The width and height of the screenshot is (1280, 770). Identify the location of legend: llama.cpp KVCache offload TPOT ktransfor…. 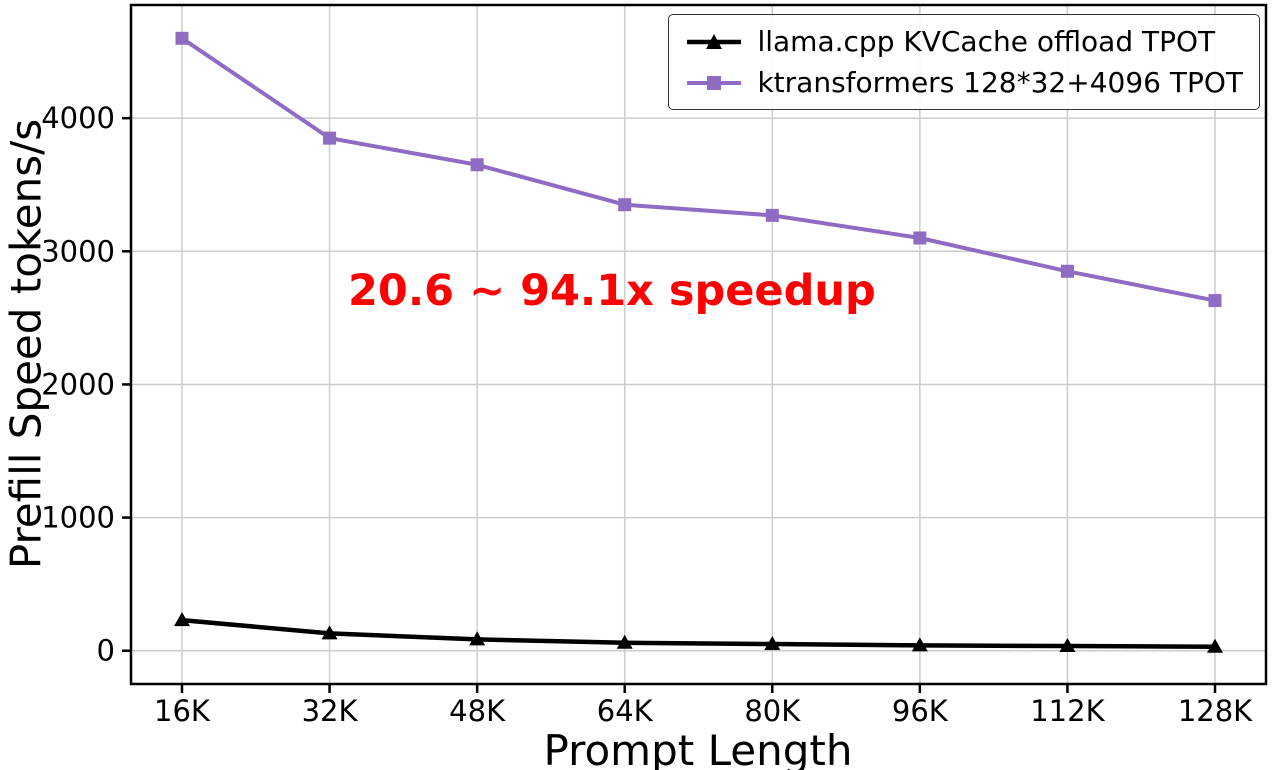
(964, 62).